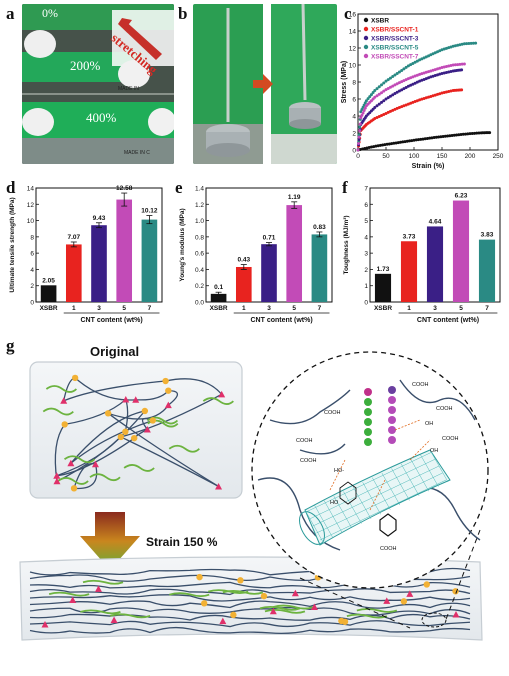 The height and width of the screenshot is (676, 509). What do you see at coordinates (32, 286) in the screenshot?
I see `y-tick-label: 2` at bounding box center [32, 286].